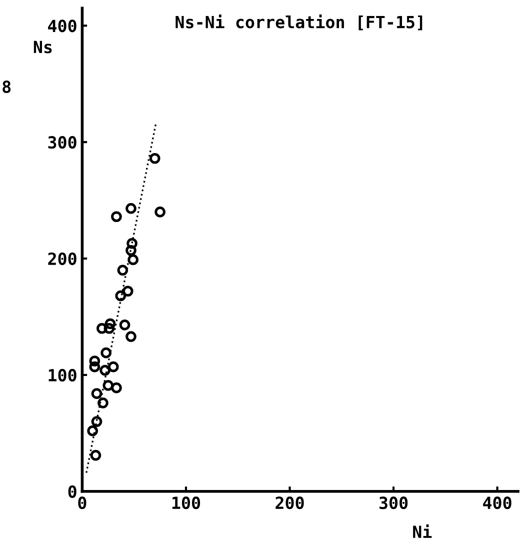 The height and width of the screenshot is (546, 527). Describe the element at coordinates (422, 531) in the screenshot. I see `x-axis-title: Ni` at that location.